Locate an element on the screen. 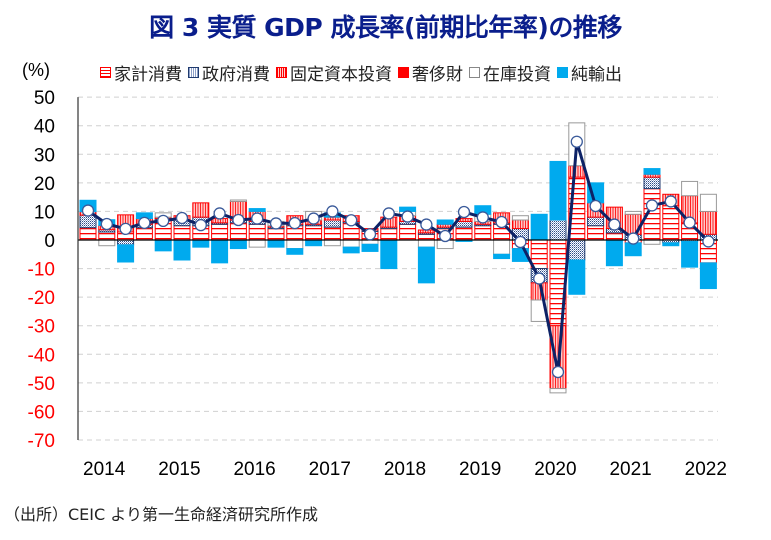 The height and width of the screenshot is (540, 771). legend-swatch-net-exports-icon is located at coordinates (562, 72).